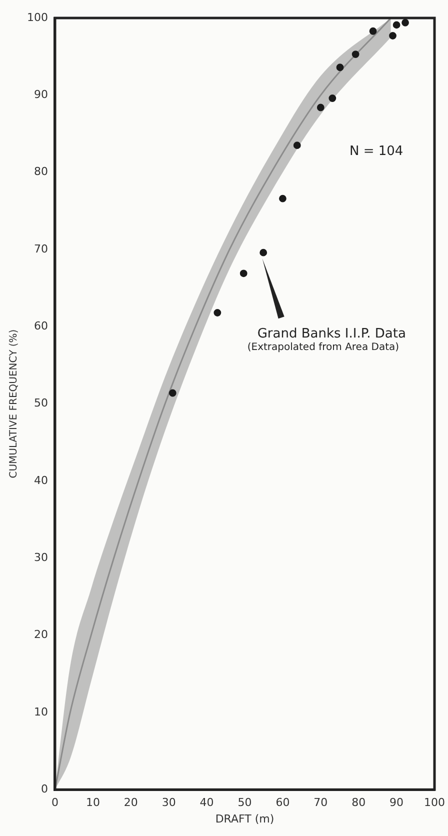 The height and width of the screenshot is (836, 448). I want to click on x-tick-label: 60, so click(283, 803).